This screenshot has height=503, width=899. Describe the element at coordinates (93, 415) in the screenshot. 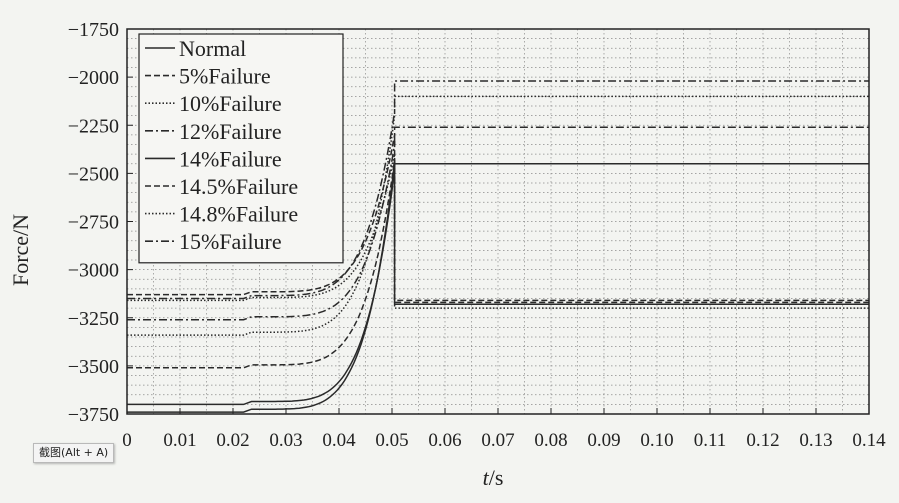

I see `y-tick-label: −3750` at that location.